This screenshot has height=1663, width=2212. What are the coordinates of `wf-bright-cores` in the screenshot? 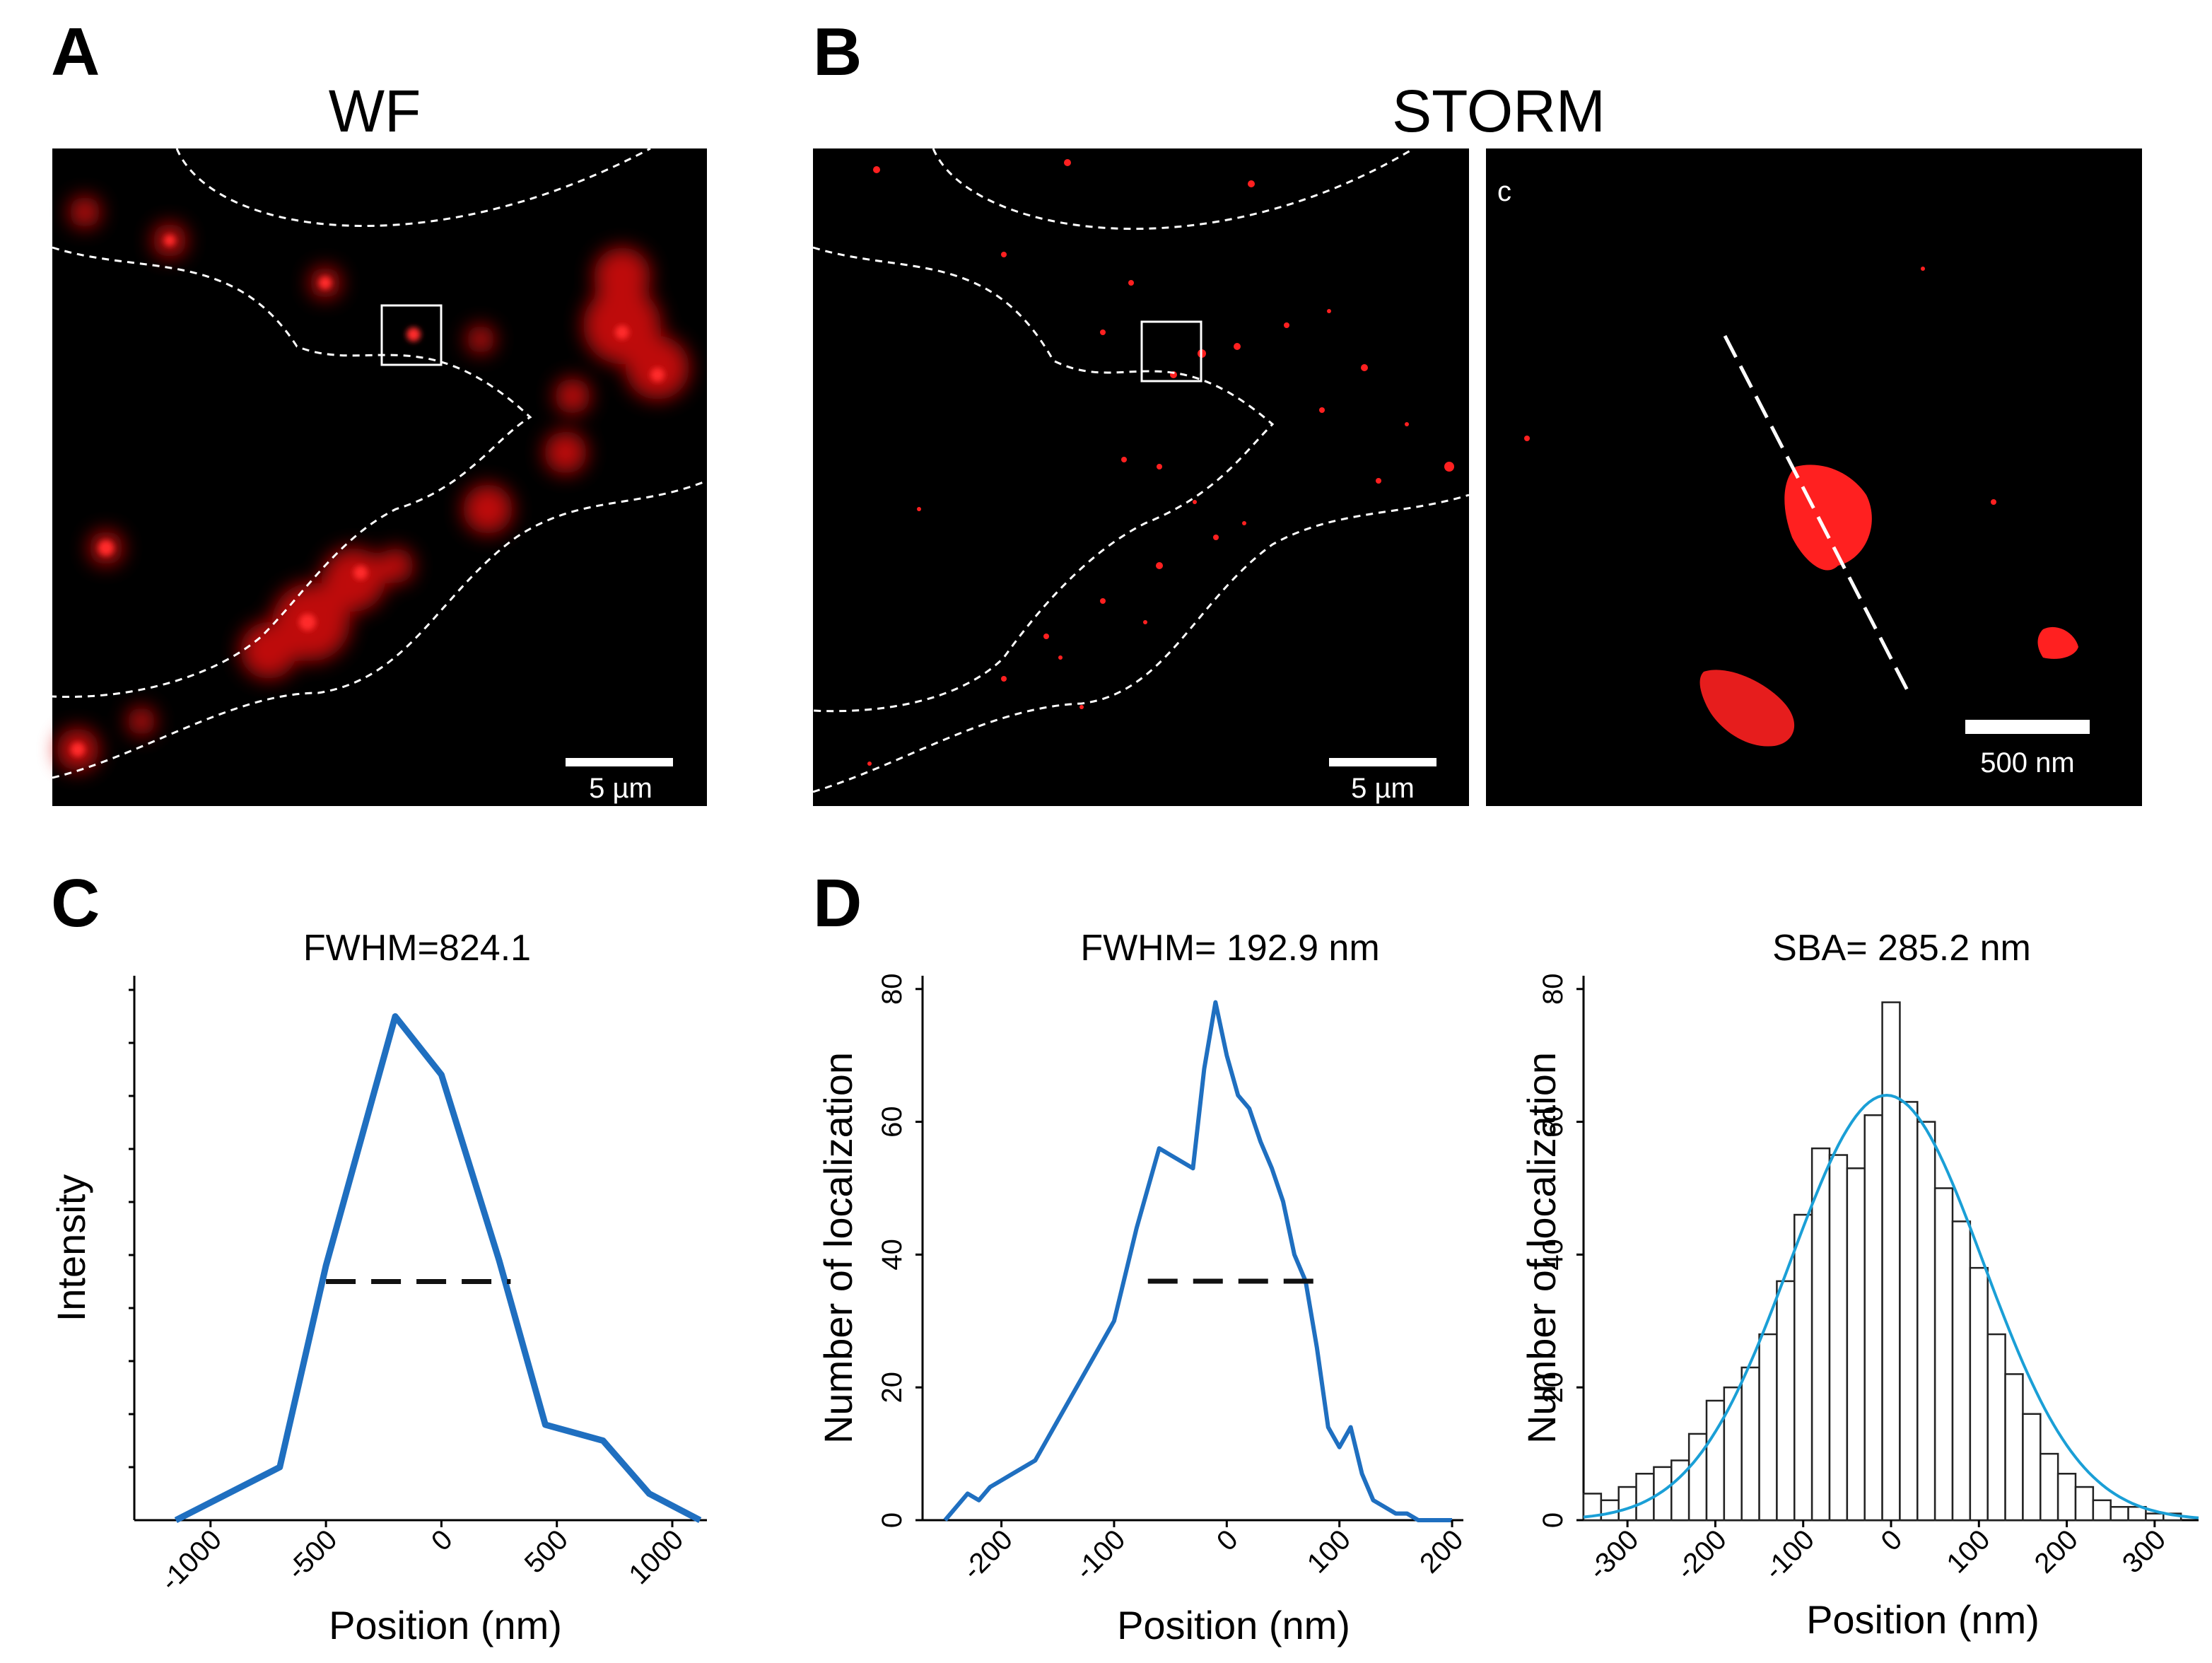 It's located at (368, 496).